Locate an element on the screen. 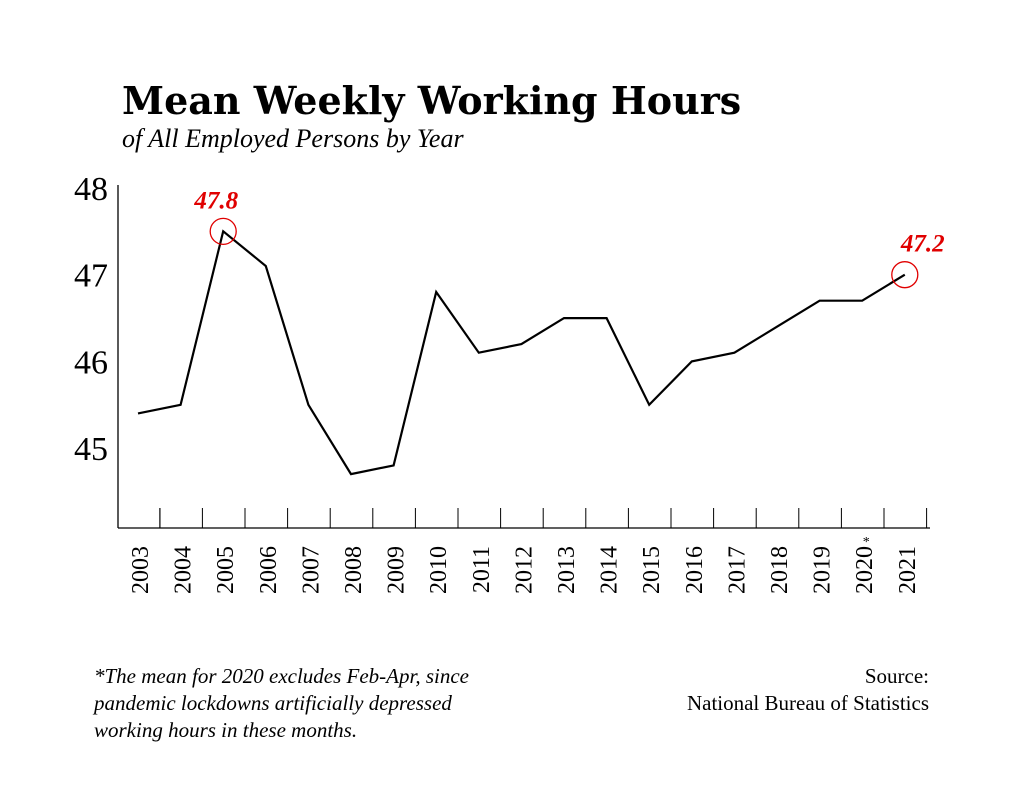  y-tick-label: 46 is located at coordinates (91, 362).